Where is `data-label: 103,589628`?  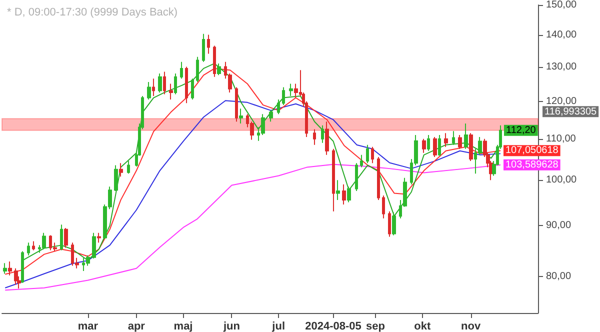 data-label: 103,589628 is located at coordinates (532, 164).